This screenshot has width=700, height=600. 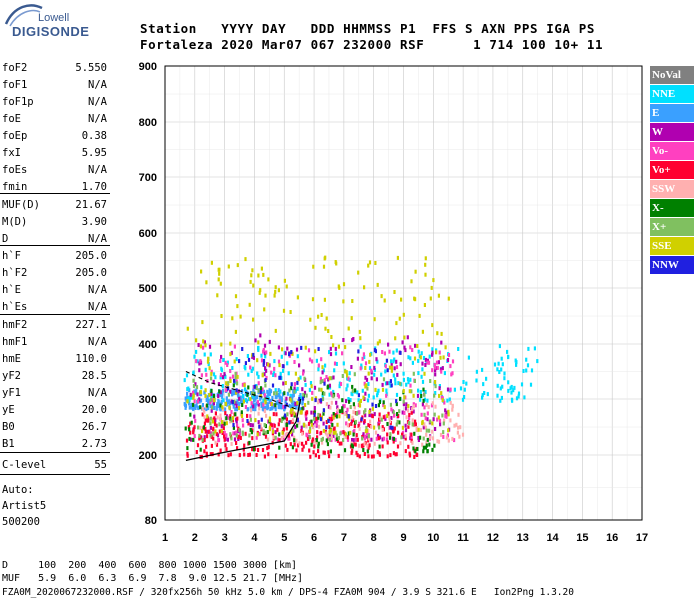 What do you see at coordinates (243, 430) in the screenshot?
I see `trace-virtual-height` at bounding box center [243, 430].